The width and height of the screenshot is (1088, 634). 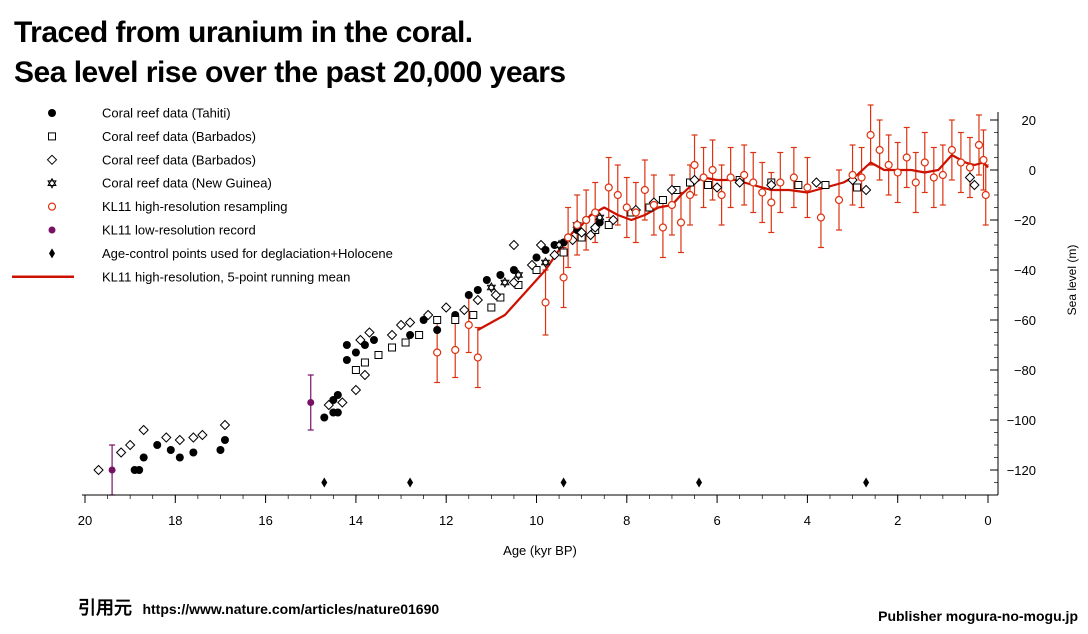 I want to click on y-tick-label: −20, so click(x=1025, y=220).